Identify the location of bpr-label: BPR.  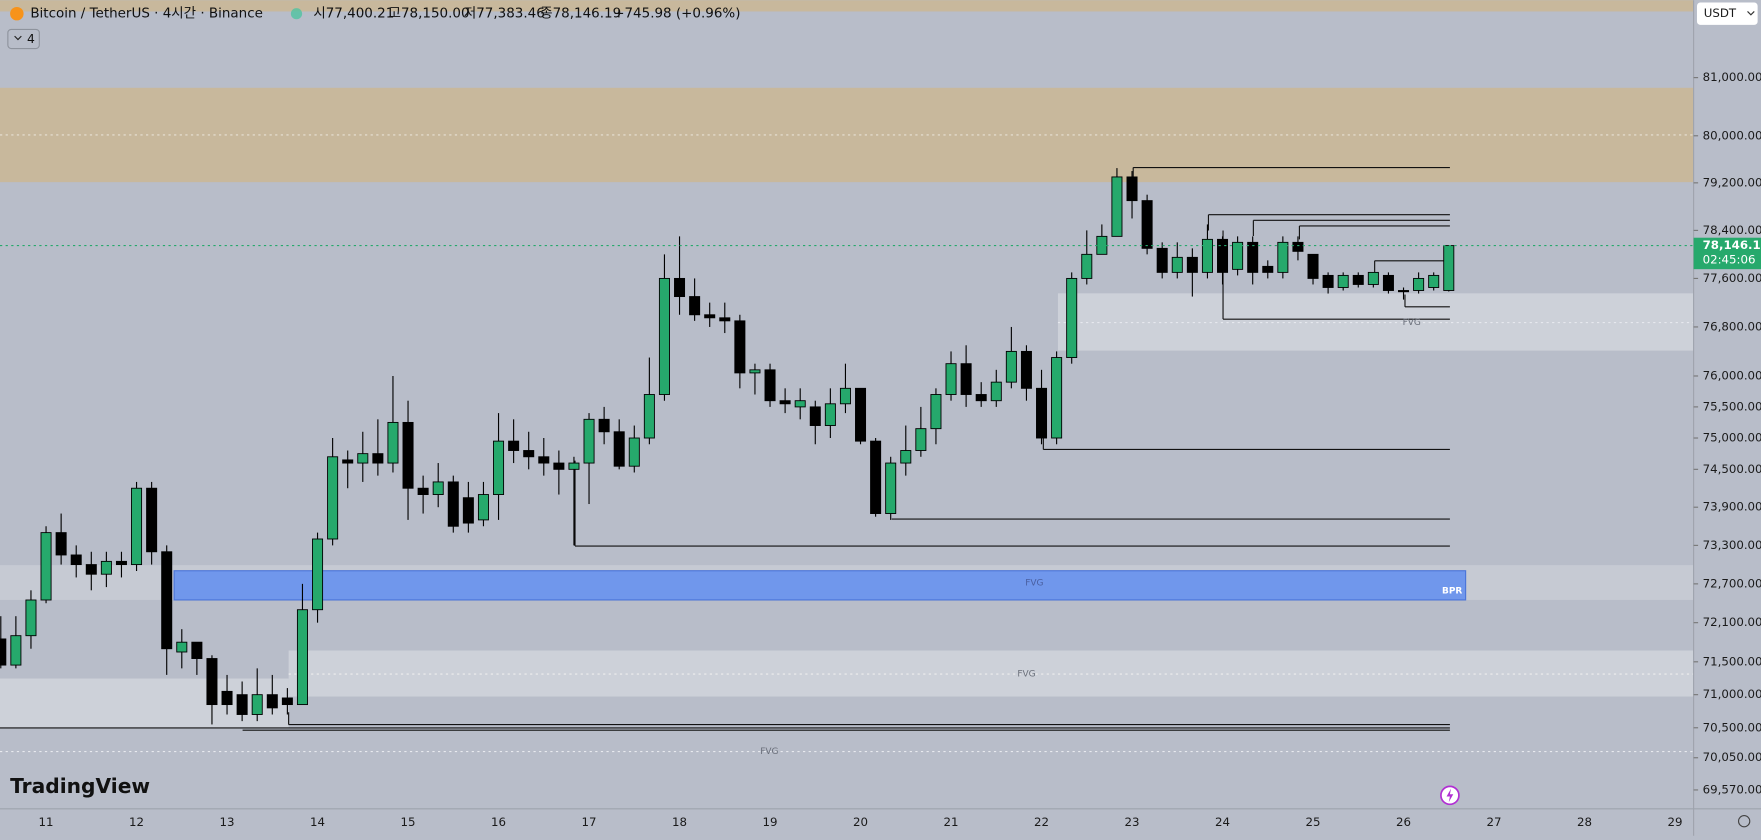
(1452, 591).